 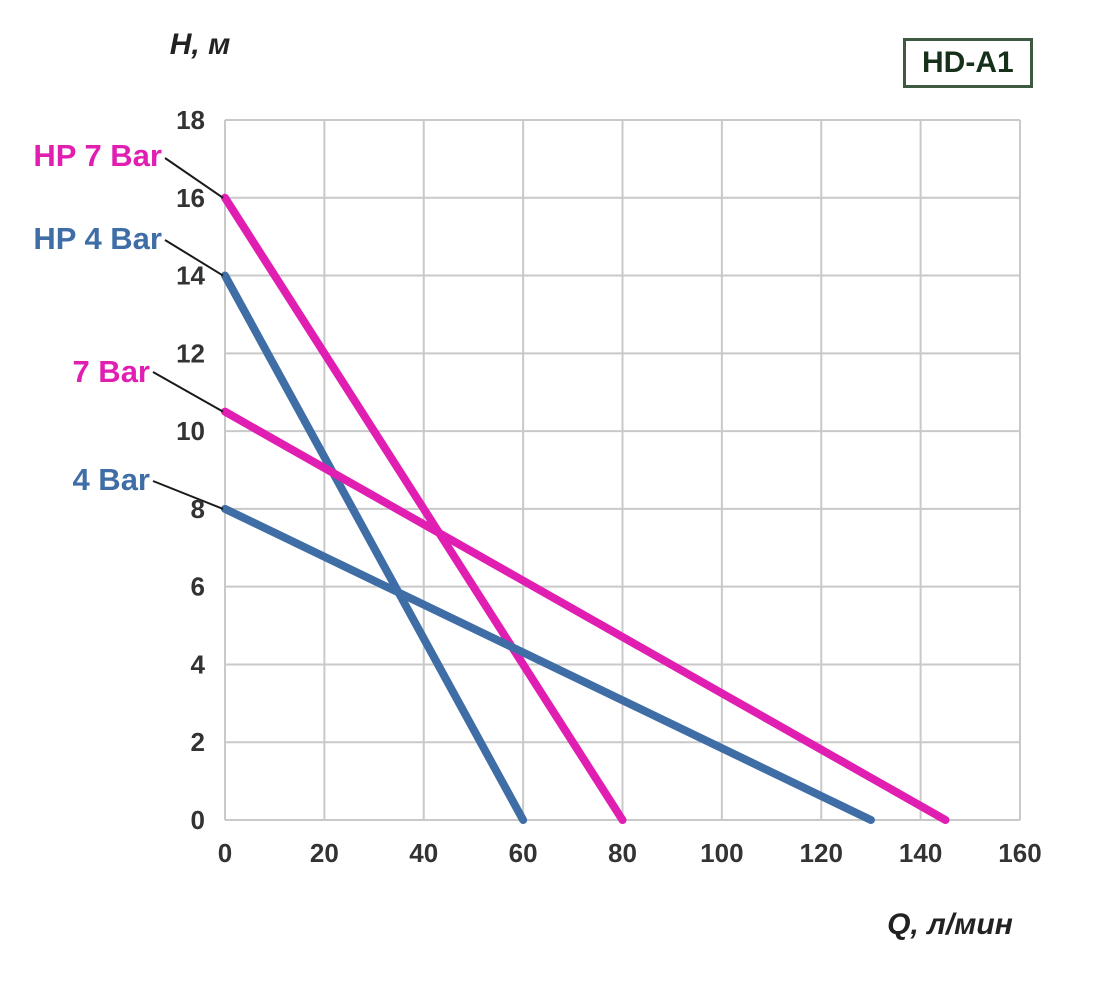 I want to click on x-tick-label: 0, so click(x=225, y=853).